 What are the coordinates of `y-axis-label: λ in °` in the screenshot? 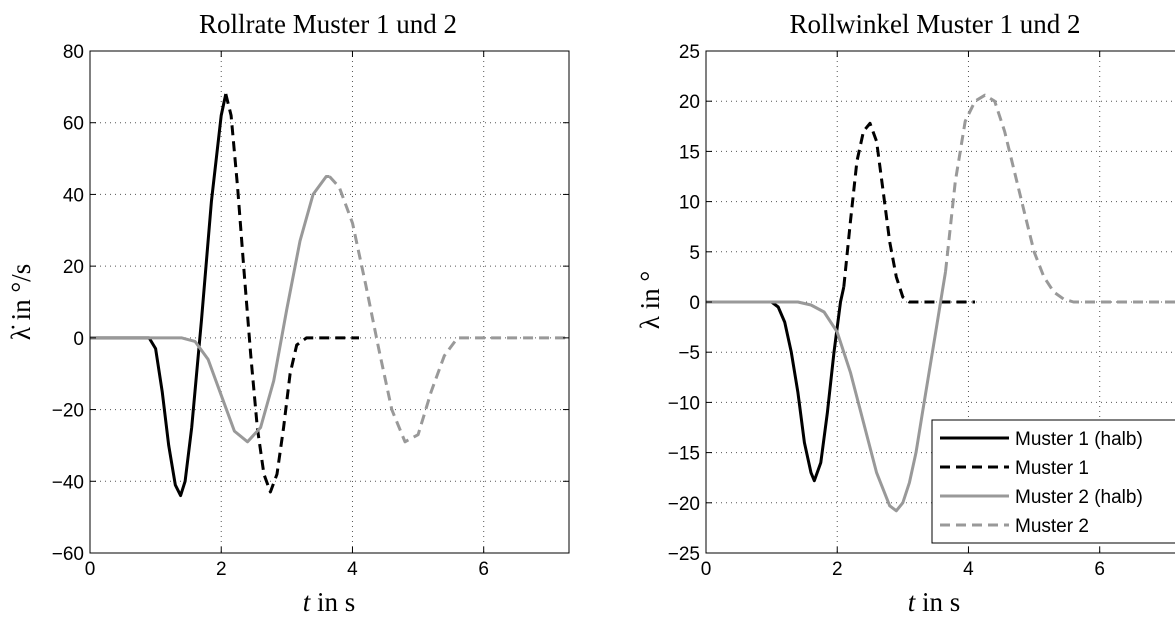 It's located at (650, 300).